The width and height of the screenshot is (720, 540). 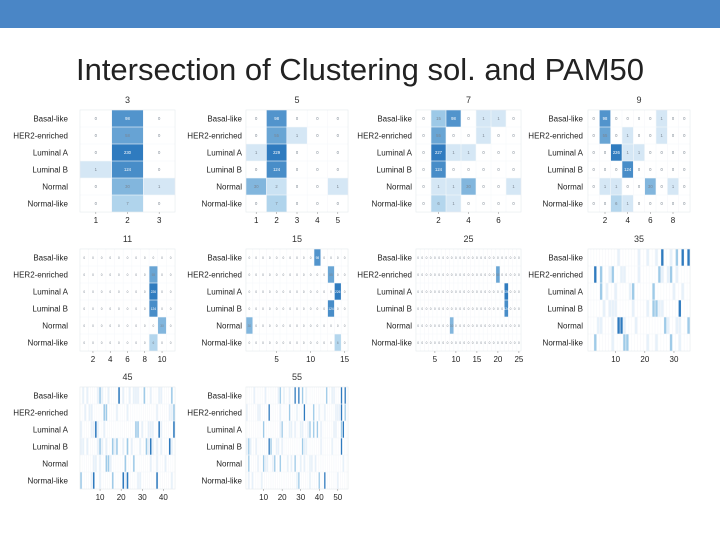 I want to click on cell-value: 7, so click(x=127, y=203).